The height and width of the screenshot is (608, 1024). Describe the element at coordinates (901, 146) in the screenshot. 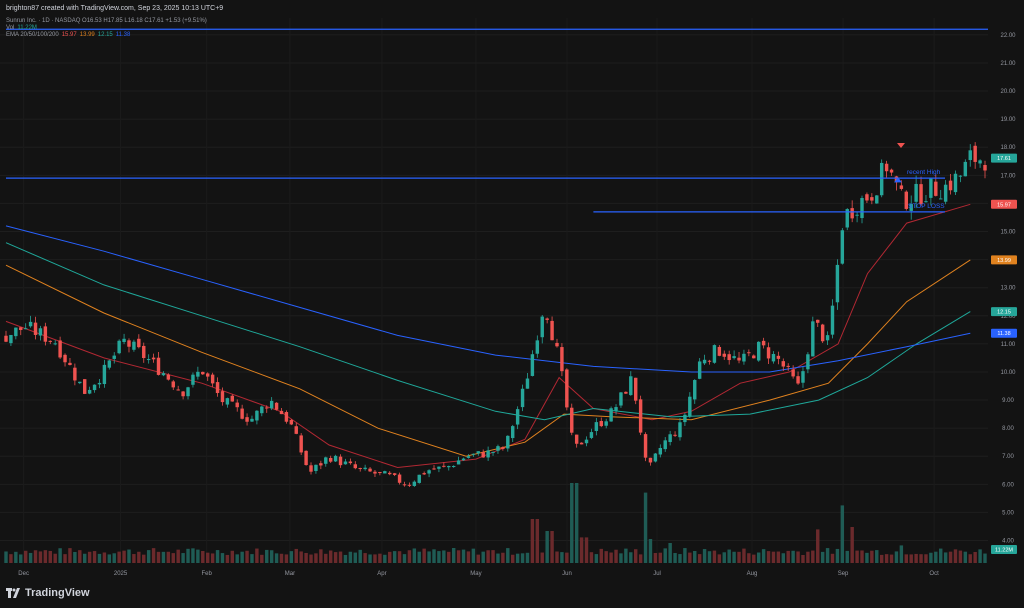

I see `sell-arrow-icon` at that location.